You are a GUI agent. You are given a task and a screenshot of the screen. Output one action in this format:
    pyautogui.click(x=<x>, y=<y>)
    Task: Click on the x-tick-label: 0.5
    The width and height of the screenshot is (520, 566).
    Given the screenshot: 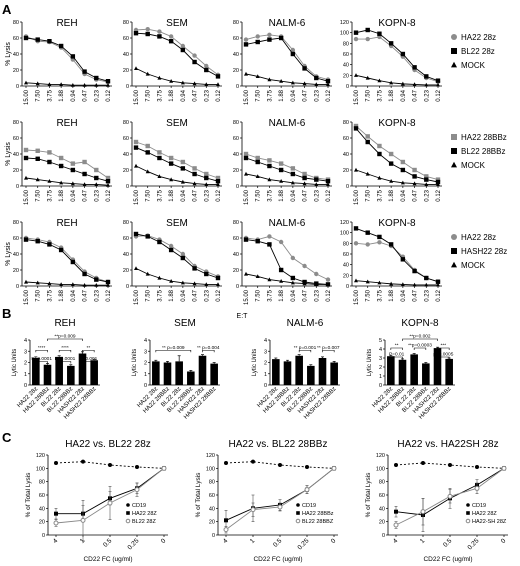 What is the action you would take?
    pyautogui.click(x=108, y=543)
    